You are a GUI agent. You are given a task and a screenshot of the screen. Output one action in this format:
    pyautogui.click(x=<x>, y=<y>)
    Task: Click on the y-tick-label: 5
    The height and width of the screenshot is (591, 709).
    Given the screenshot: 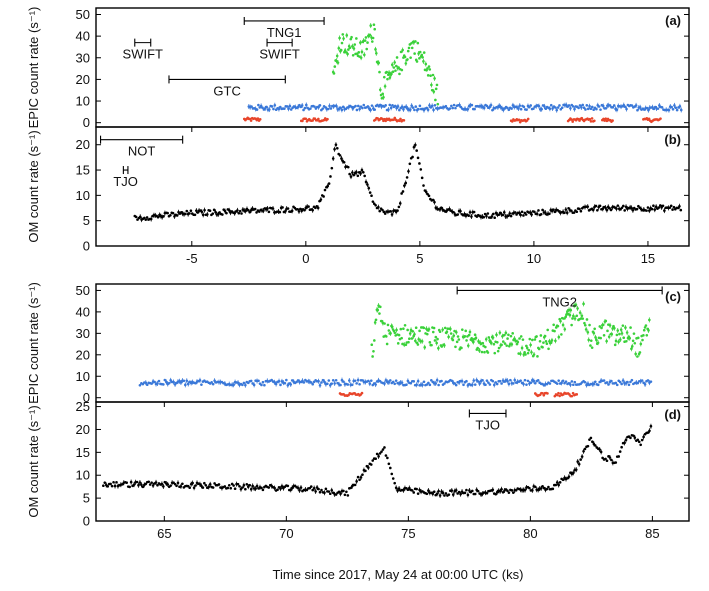 What is the action you would take?
    pyautogui.click(x=86, y=498)
    